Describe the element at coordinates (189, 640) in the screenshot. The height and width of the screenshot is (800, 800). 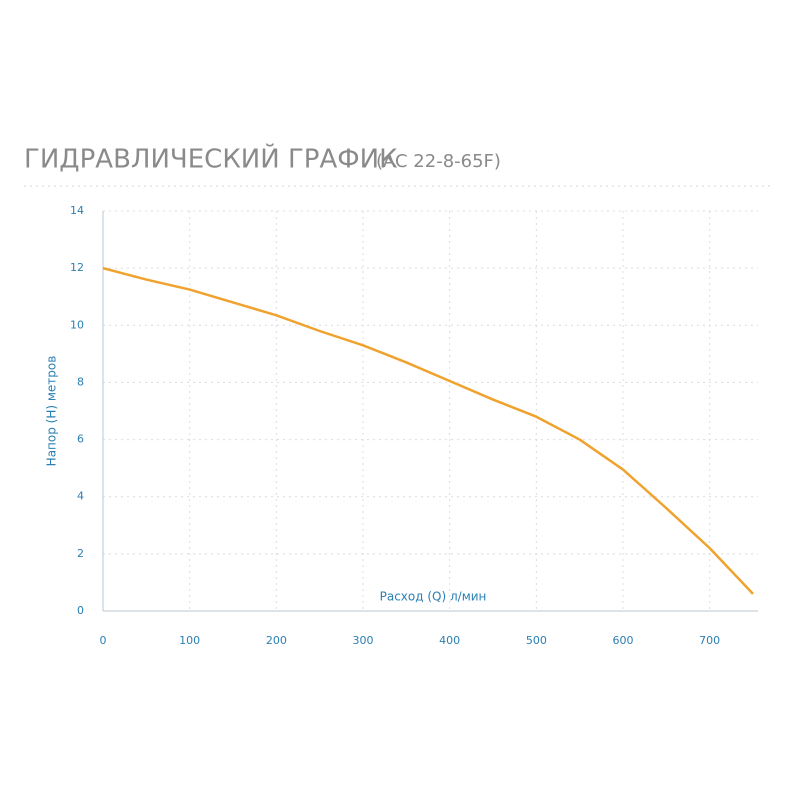
I see `x-tick-label: 100` at that location.